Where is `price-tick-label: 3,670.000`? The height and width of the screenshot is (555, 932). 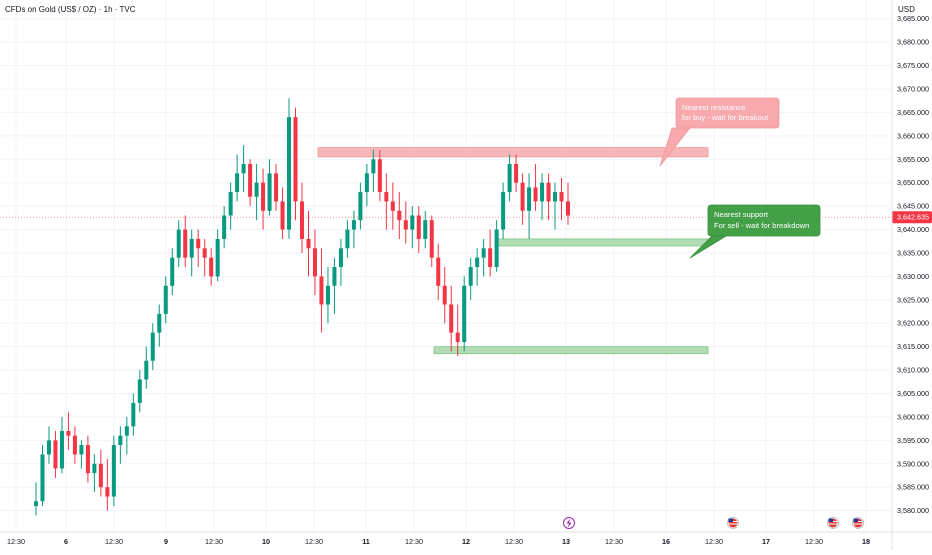
price-tick-label: 3,670.000 is located at coordinates (913, 89).